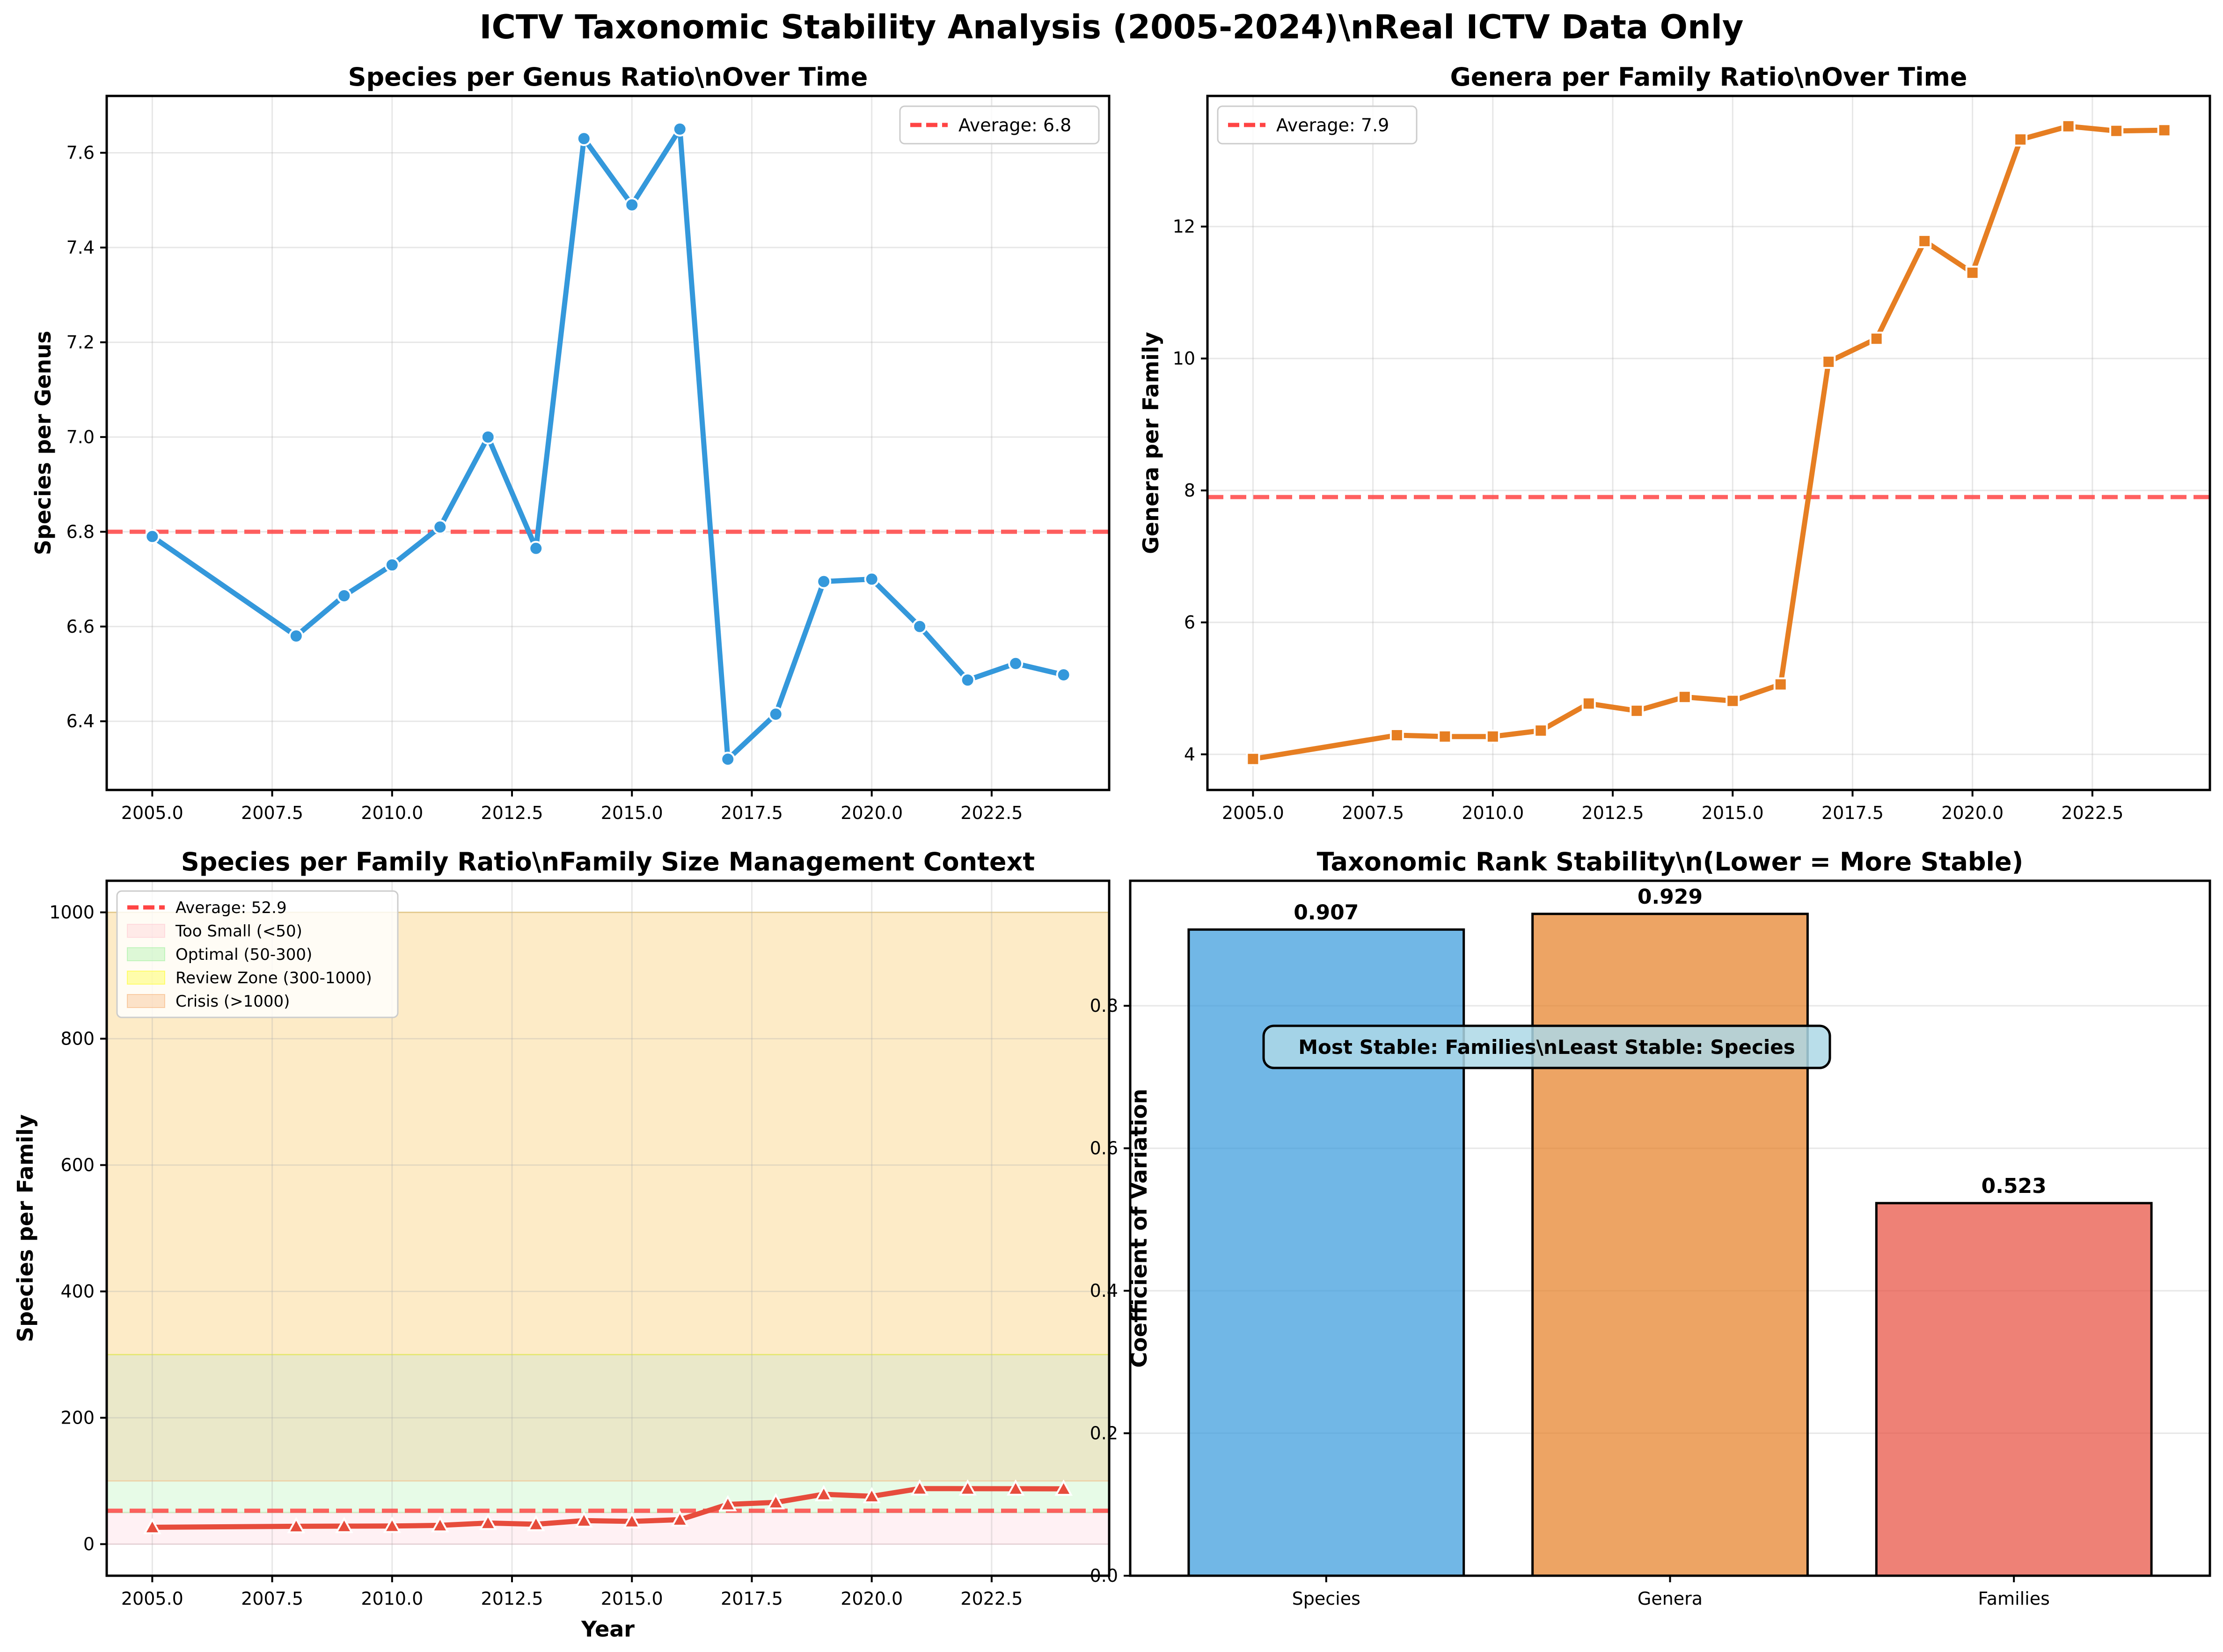 The width and height of the screenshot is (2223, 1652). What do you see at coordinates (80, 627) in the screenshot?
I see `y-tick-label: 6.6` at bounding box center [80, 627].